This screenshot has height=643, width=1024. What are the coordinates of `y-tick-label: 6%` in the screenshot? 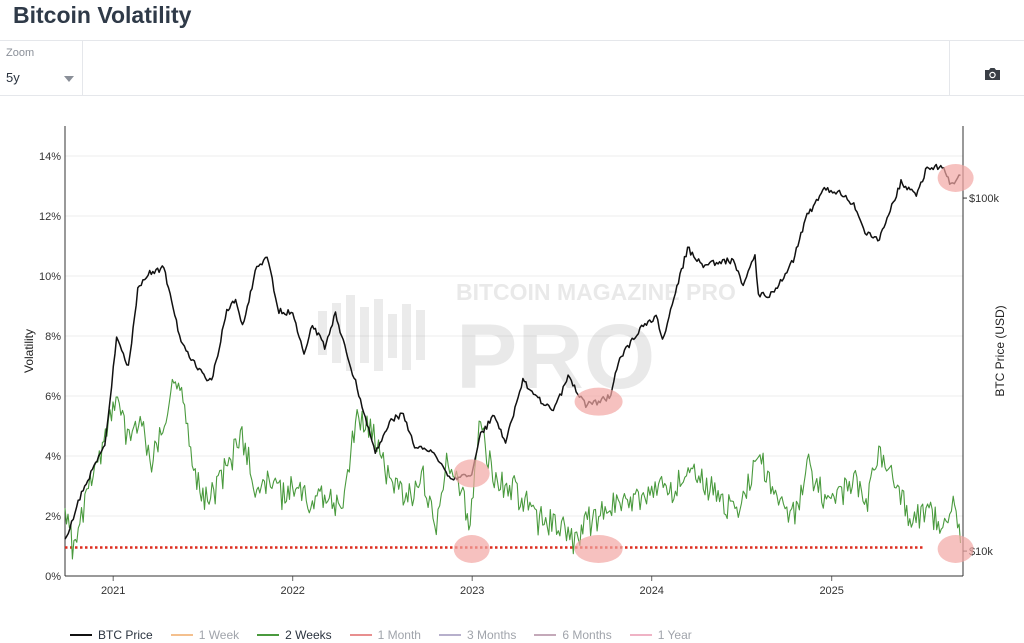 It's located at (53, 397).